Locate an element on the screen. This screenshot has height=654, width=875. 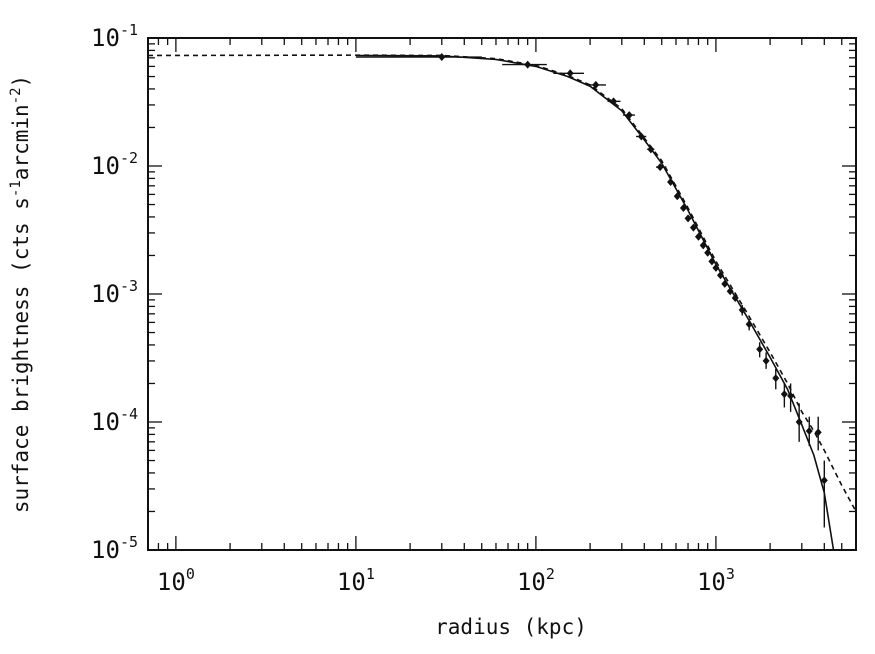
x-axis-title: radius (kpc) is located at coordinates (511, 627).